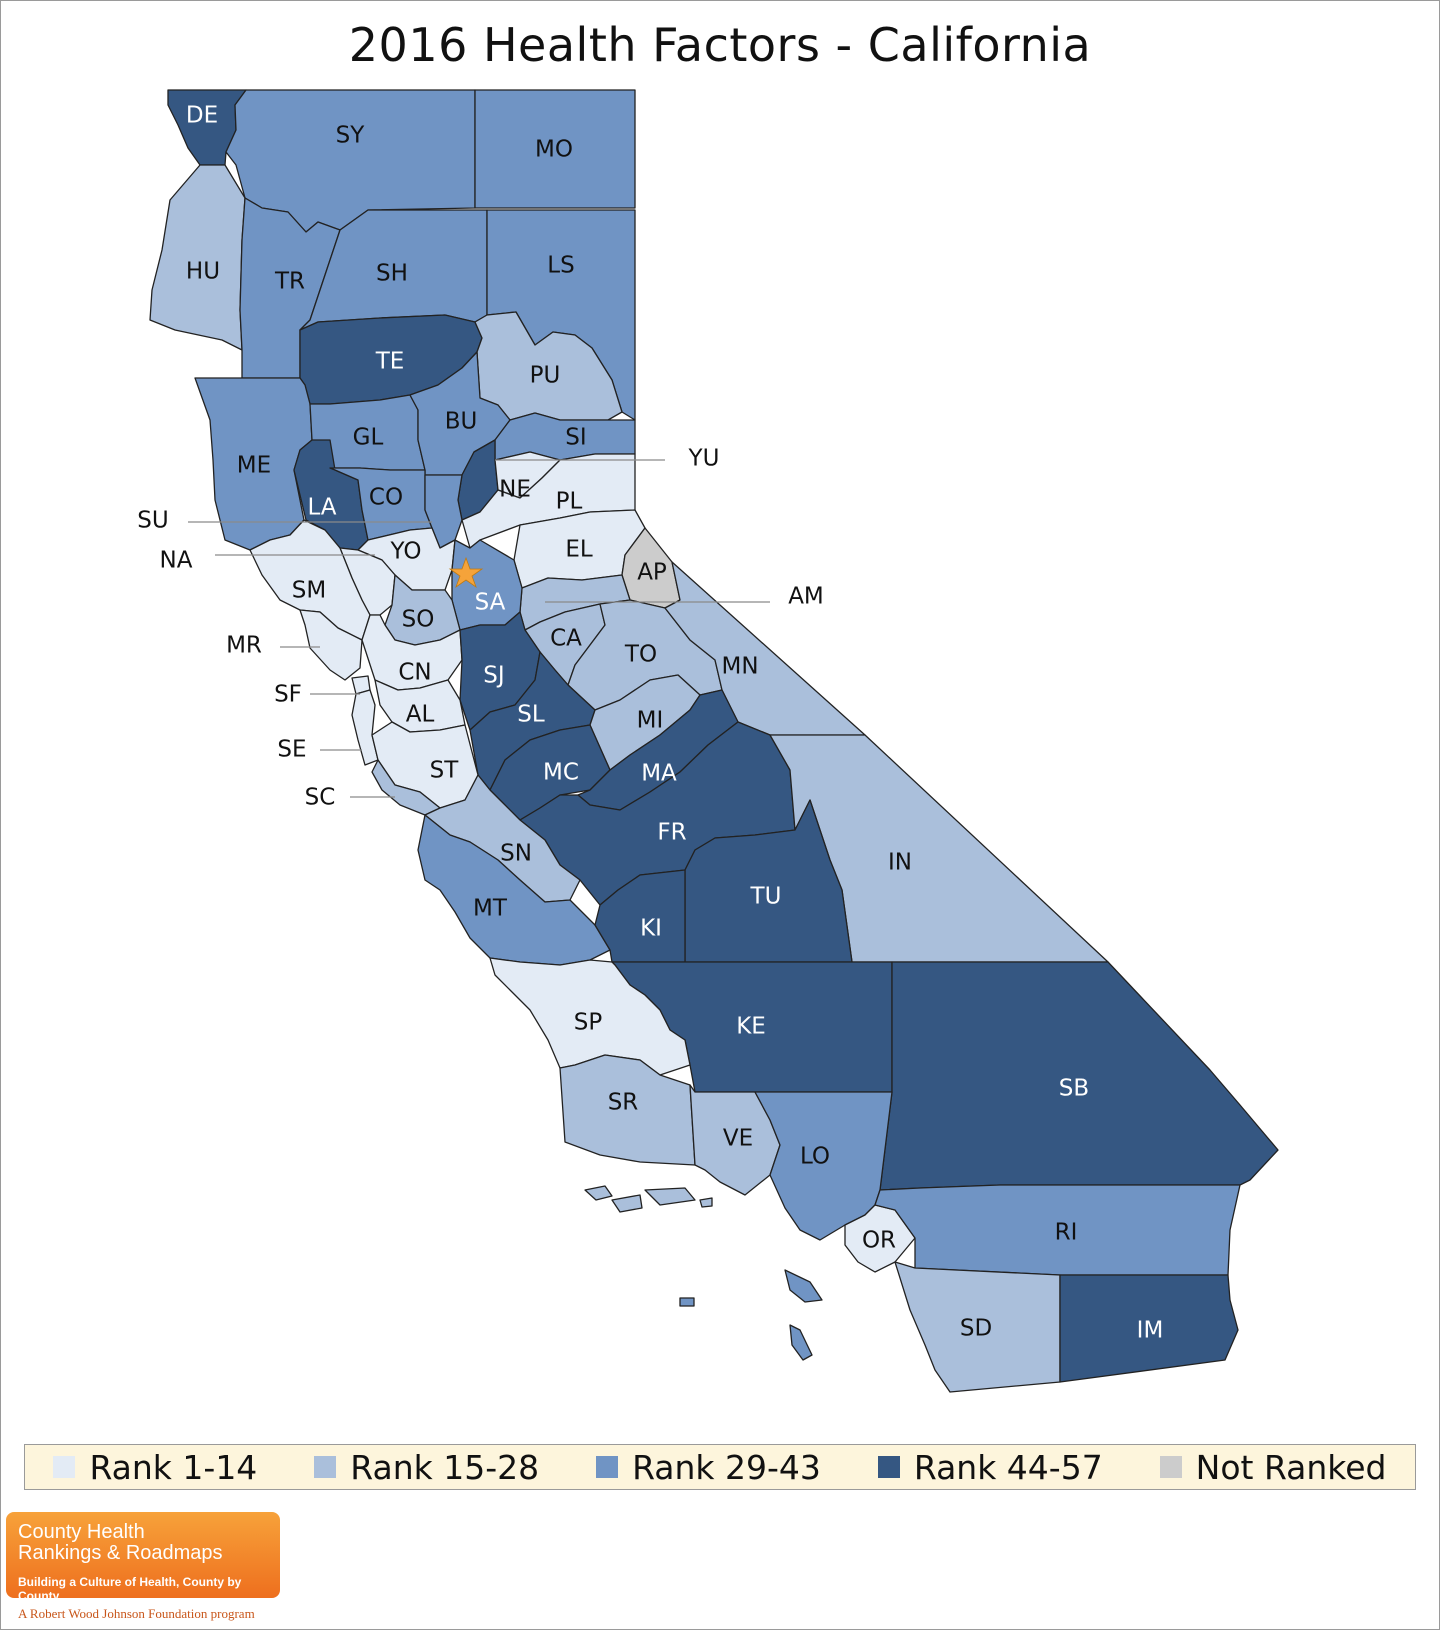 Image resolution: width=1440 pixels, height=1630 pixels. Describe the element at coordinates (445, 771) in the screenshot. I see `county-label-st: ST` at that location.